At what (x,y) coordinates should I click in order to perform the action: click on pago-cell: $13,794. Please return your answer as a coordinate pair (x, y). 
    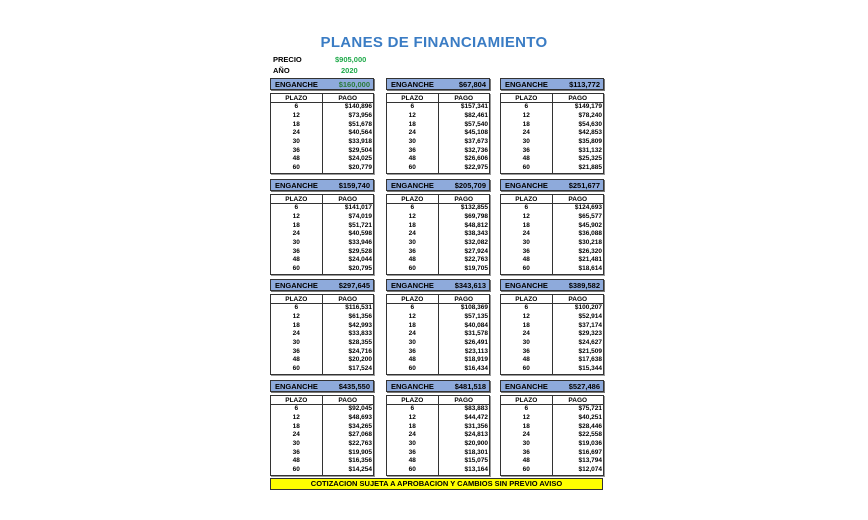
    Looking at the image, I should click on (590, 461).